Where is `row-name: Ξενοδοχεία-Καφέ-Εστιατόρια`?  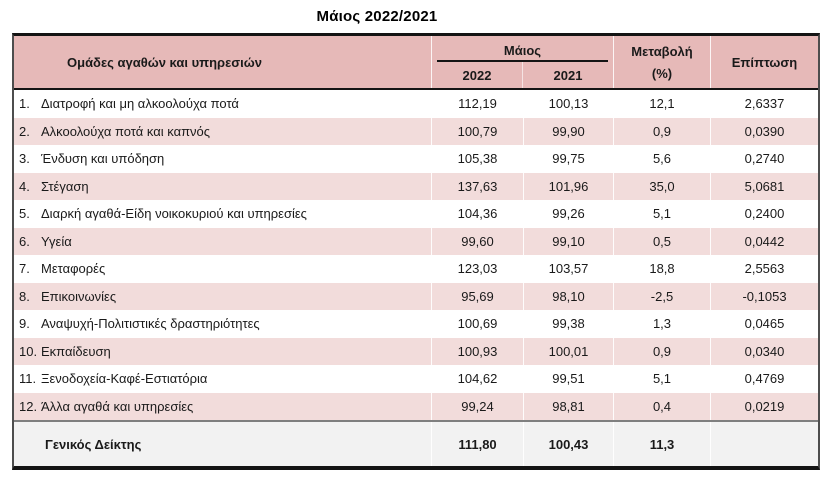 row-name: Ξενοδοχεία-Καφέ-Εστιατόρια is located at coordinates (124, 379).